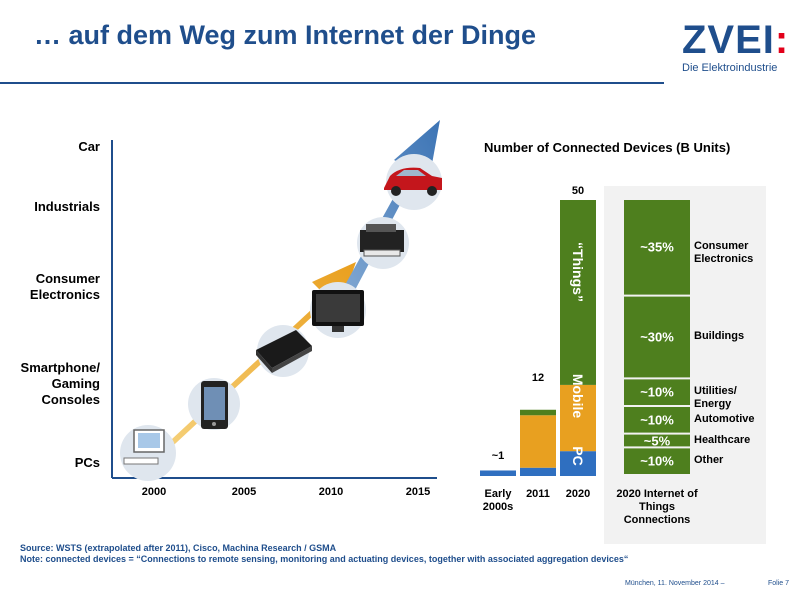 The height and width of the screenshot is (594, 800). I want to click on breakdown-name-5: Consumer Electronics, so click(724, 253).